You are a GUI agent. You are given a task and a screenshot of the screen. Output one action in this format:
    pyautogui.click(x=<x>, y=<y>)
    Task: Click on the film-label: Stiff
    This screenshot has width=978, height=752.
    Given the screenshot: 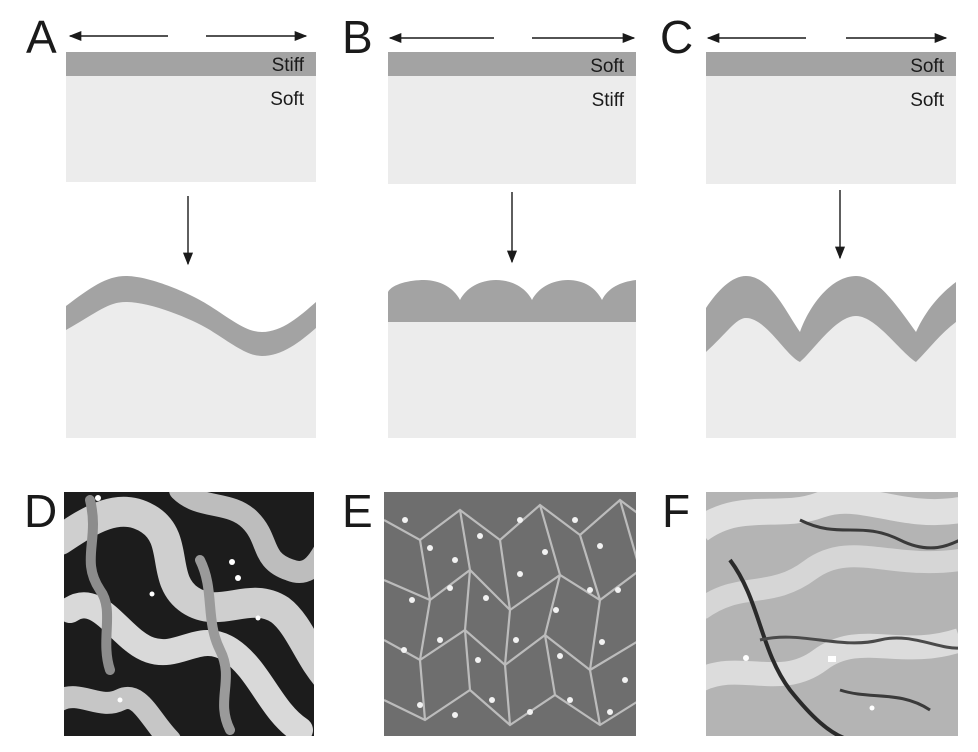 What is the action you would take?
    pyautogui.click(x=288, y=65)
    